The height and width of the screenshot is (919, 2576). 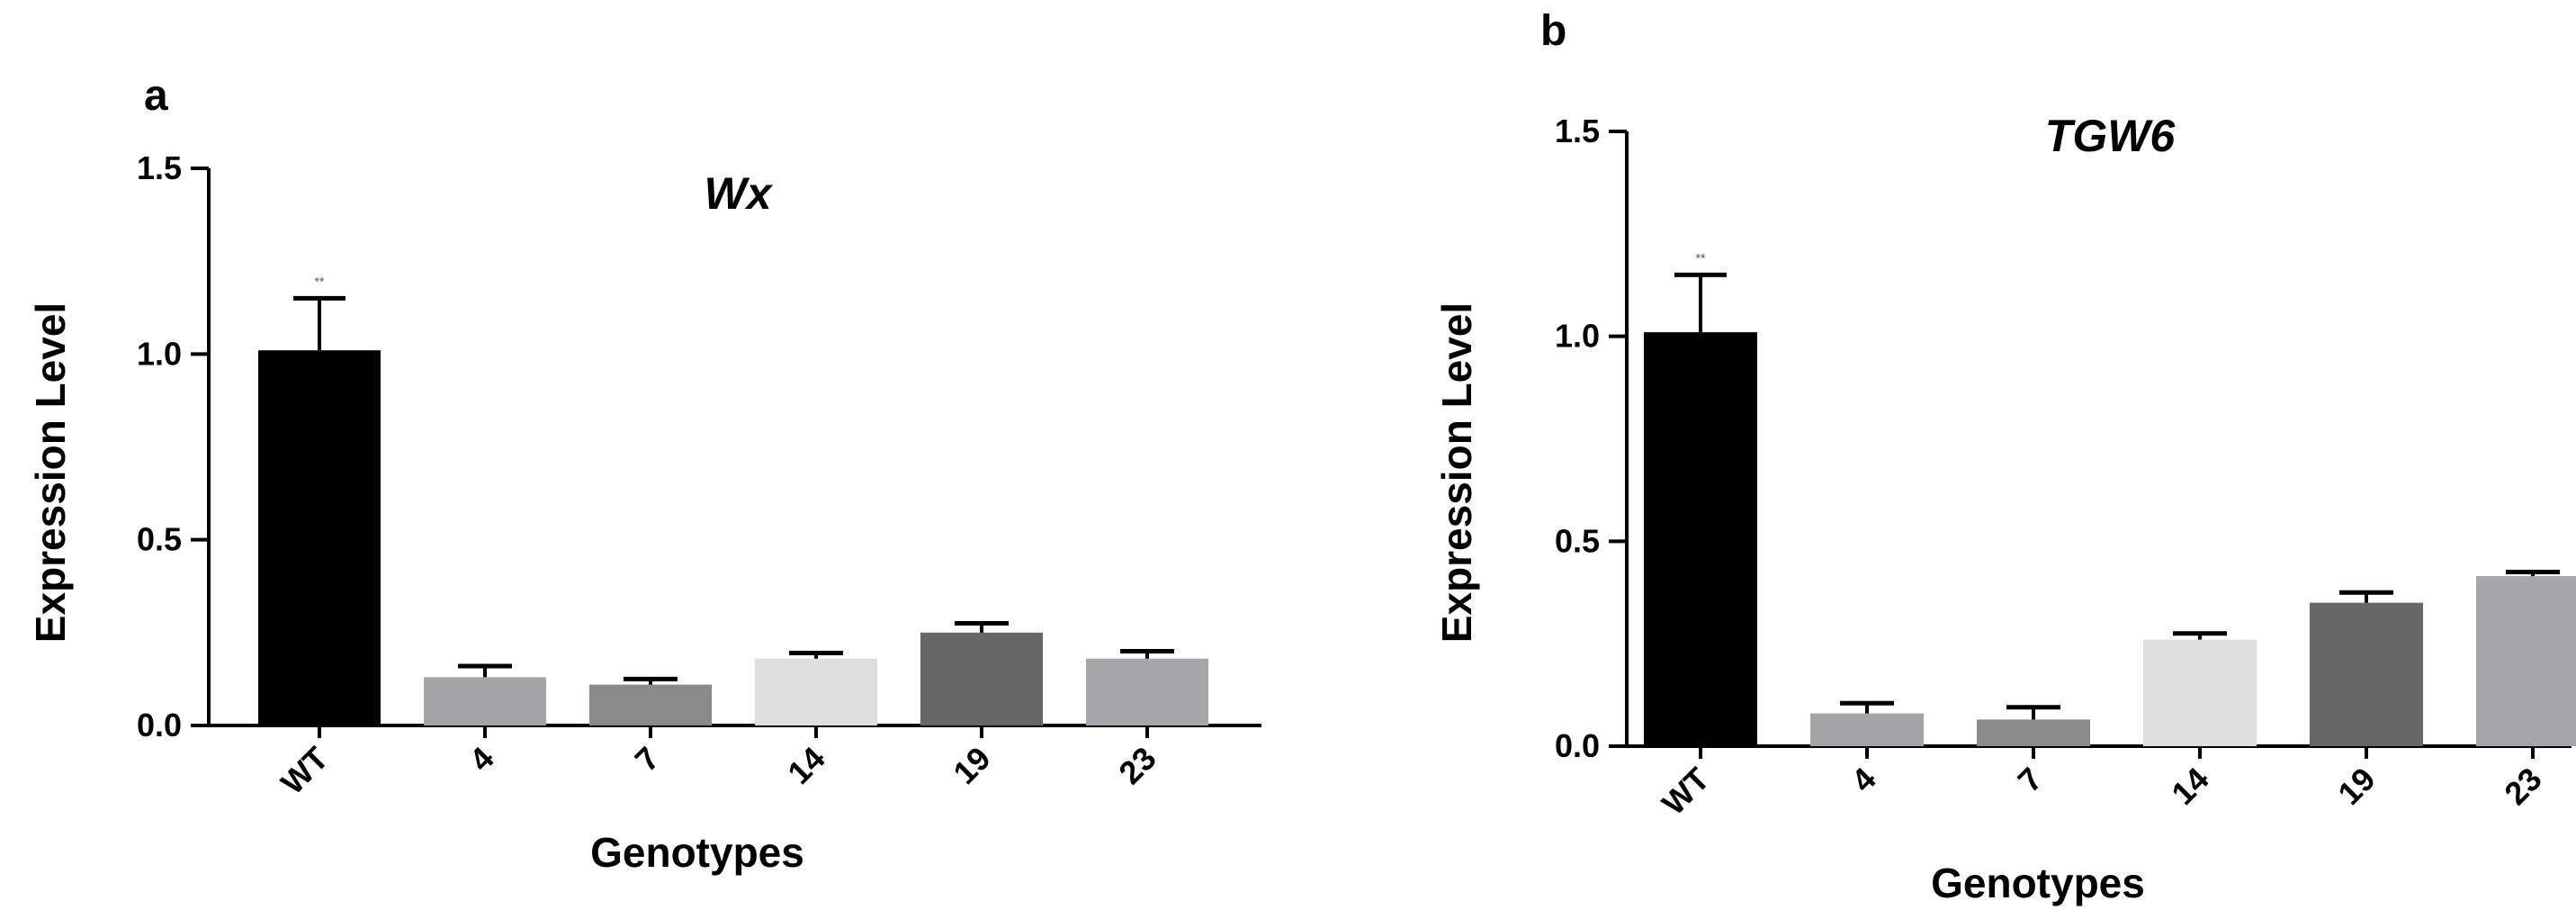 What do you see at coordinates (2111, 136) in the screenshot?
I see `chart-b-title: TGW6` at bounding box center [2111, 136].